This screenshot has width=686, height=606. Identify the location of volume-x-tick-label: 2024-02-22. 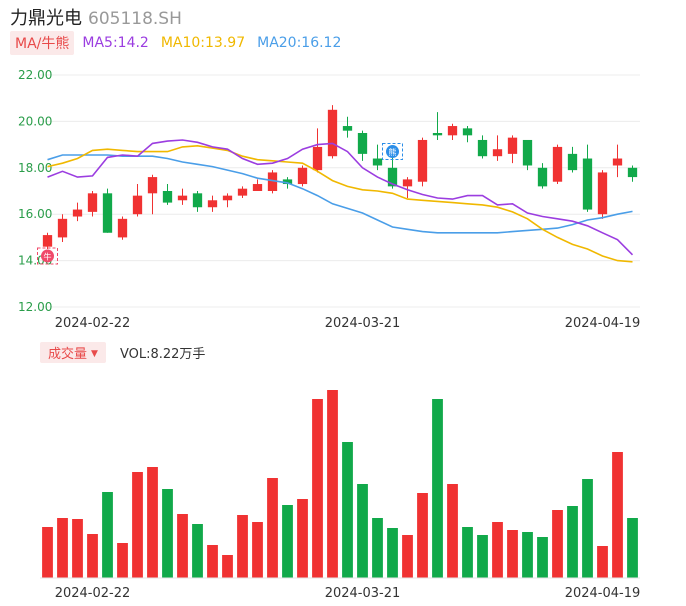
(93, 593).